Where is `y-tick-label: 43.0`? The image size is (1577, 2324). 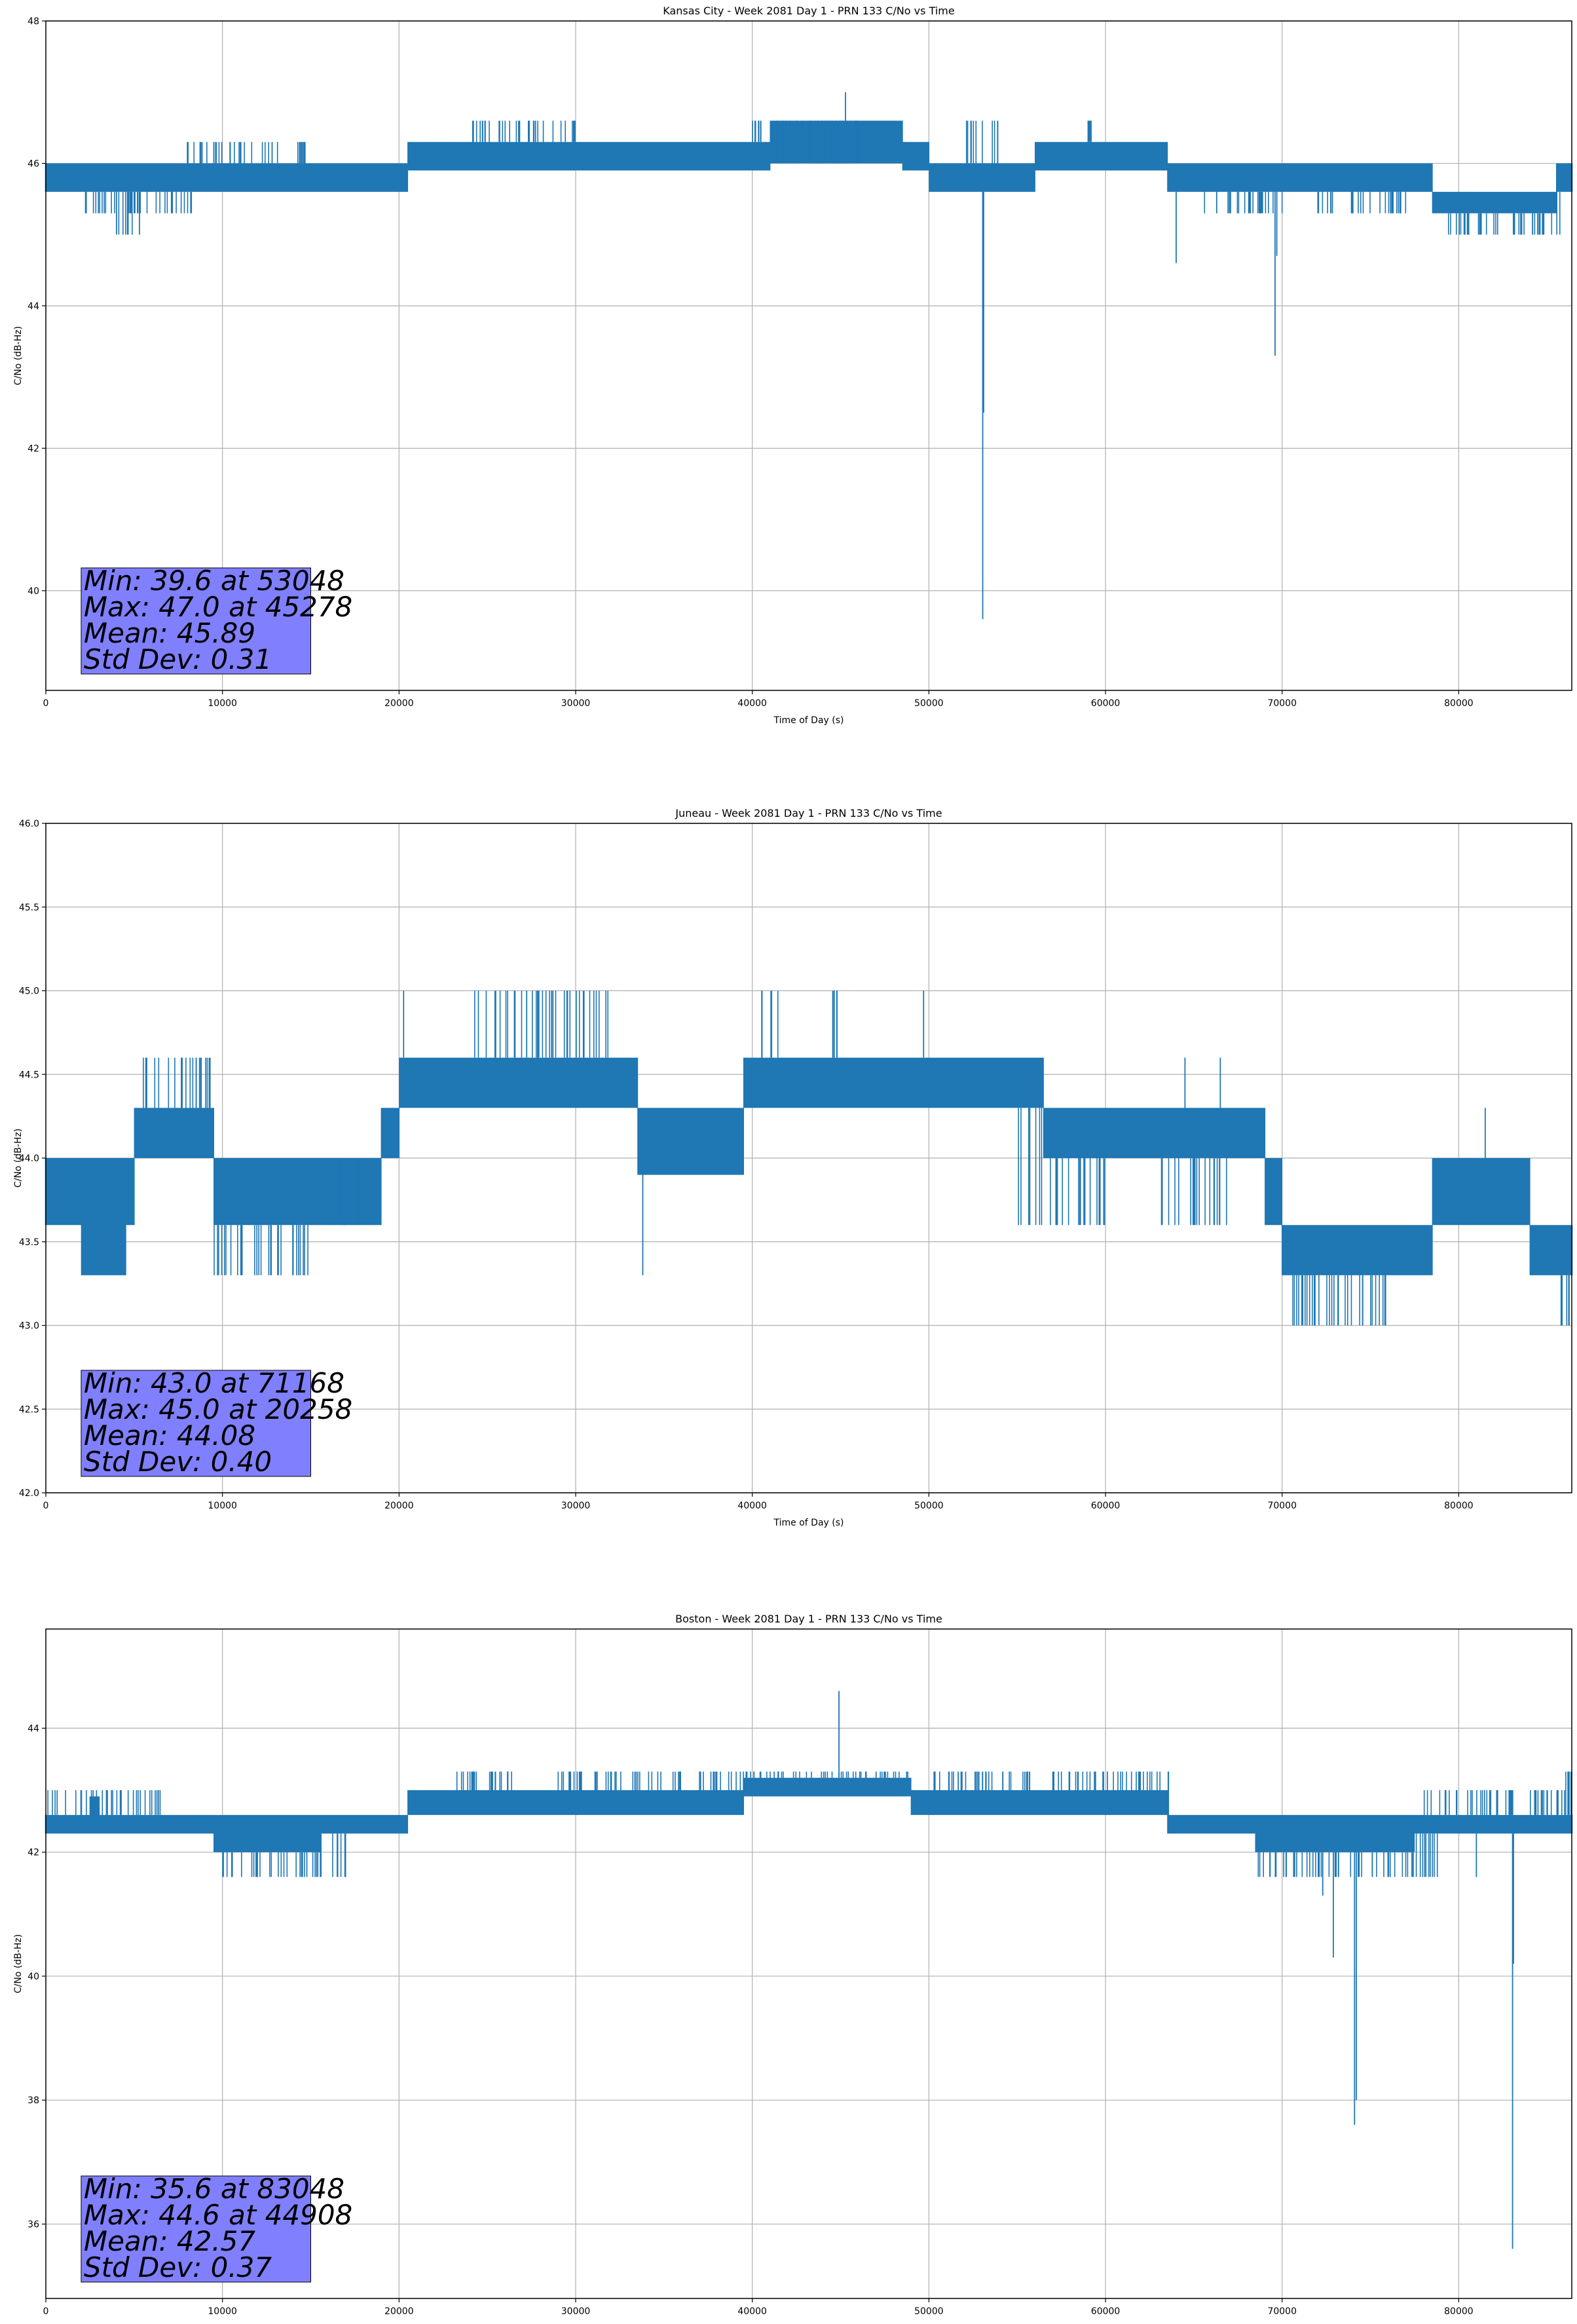
y-tick-label: 43.0 is located at coordinates (29, 1326).